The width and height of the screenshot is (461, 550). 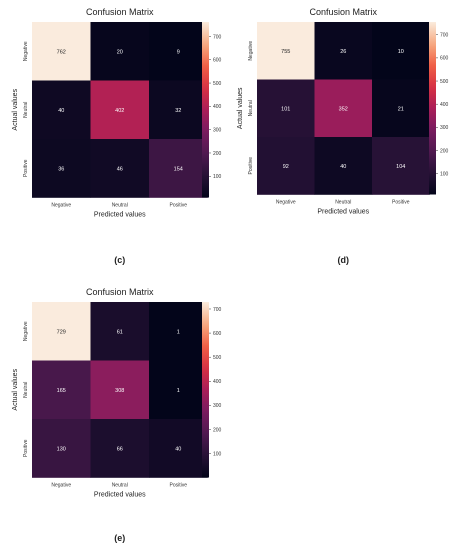 I want to click on cell-value-label: 762, so click(x=61, y=52).